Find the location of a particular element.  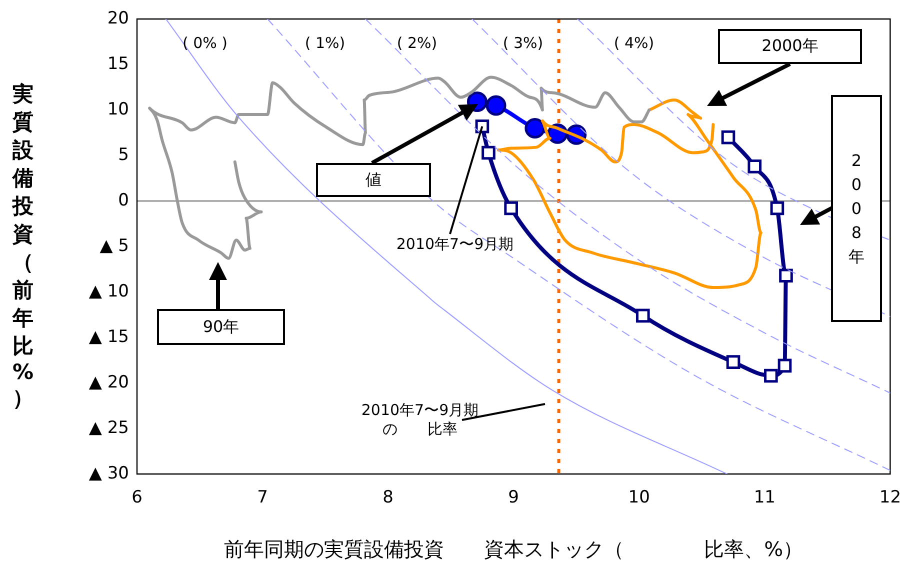

x-tick-label: 12 is located at coordinates (890, 498).